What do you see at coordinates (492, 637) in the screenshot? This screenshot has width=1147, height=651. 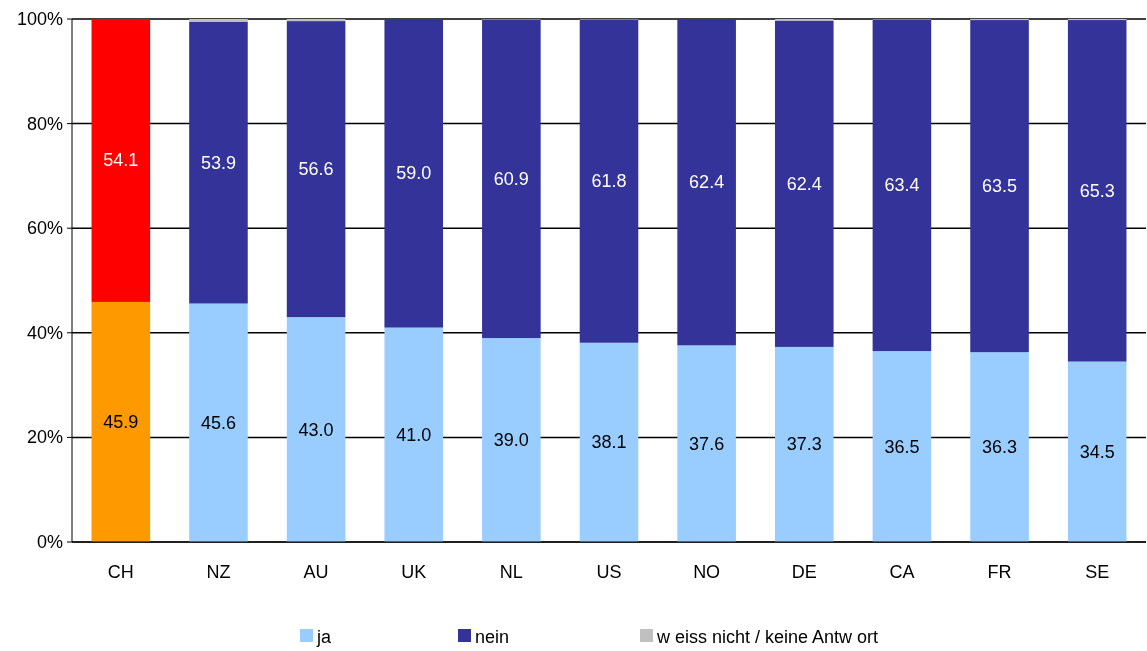 I see `legend-label: nein` at bounding box center [492, 637].